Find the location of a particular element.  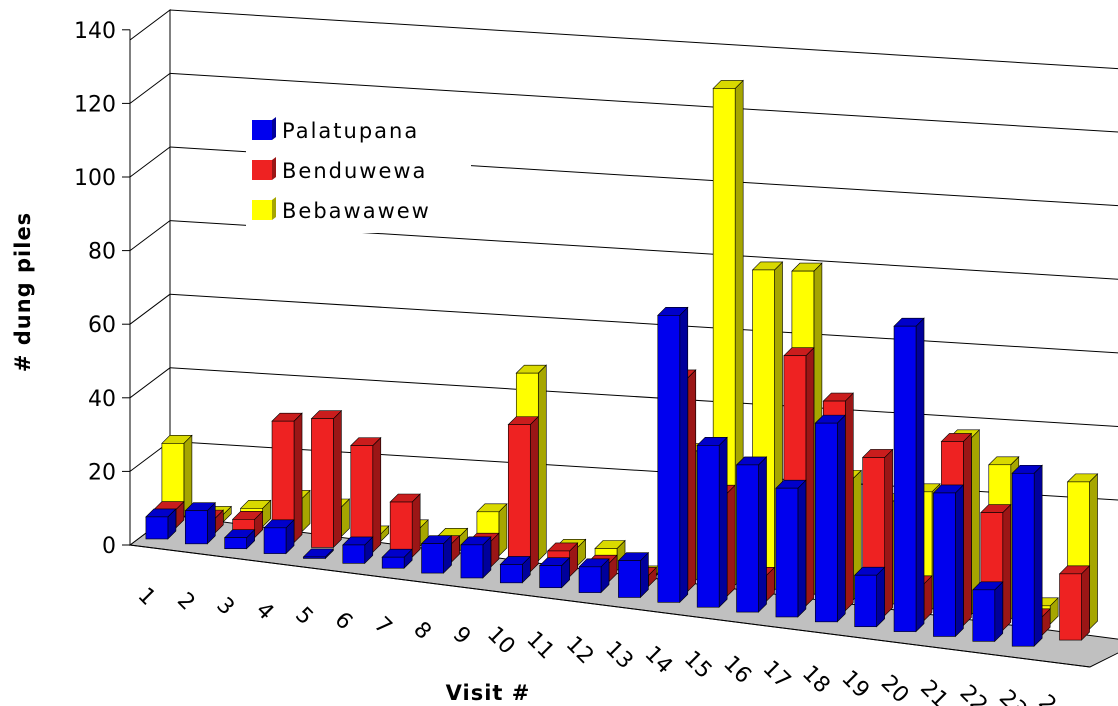

legend-label: Palatupana is located at coordinates (350, 131).